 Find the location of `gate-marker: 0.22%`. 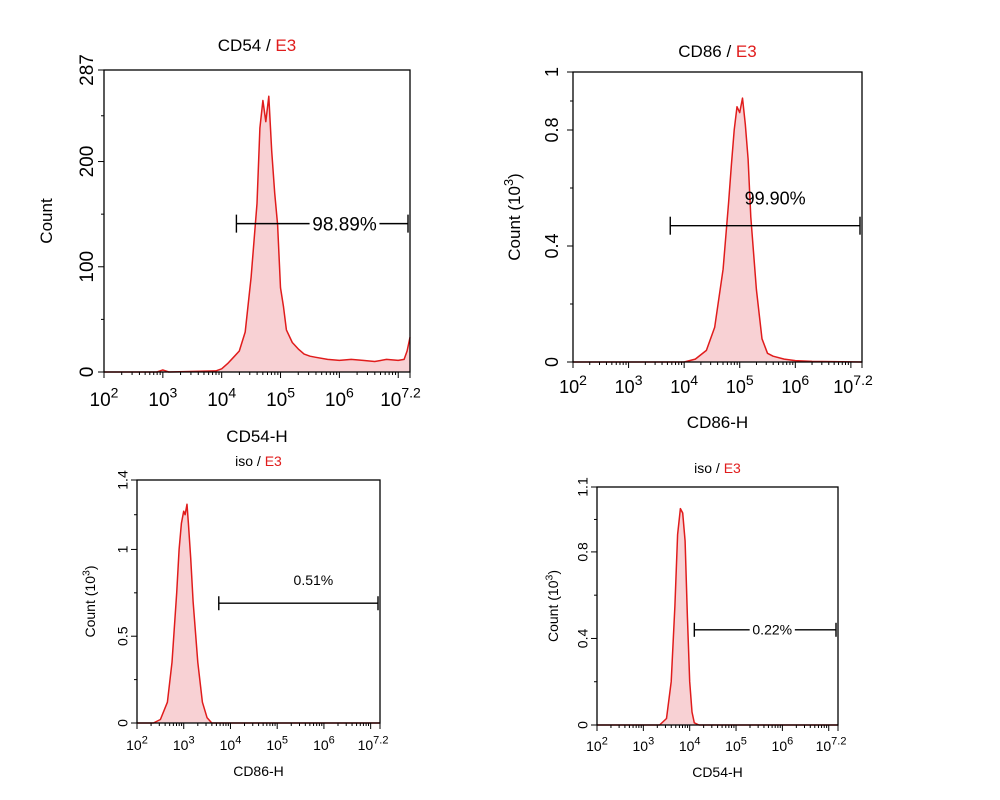

gate-marker: 0.22% is located at coordinates (765, 630).